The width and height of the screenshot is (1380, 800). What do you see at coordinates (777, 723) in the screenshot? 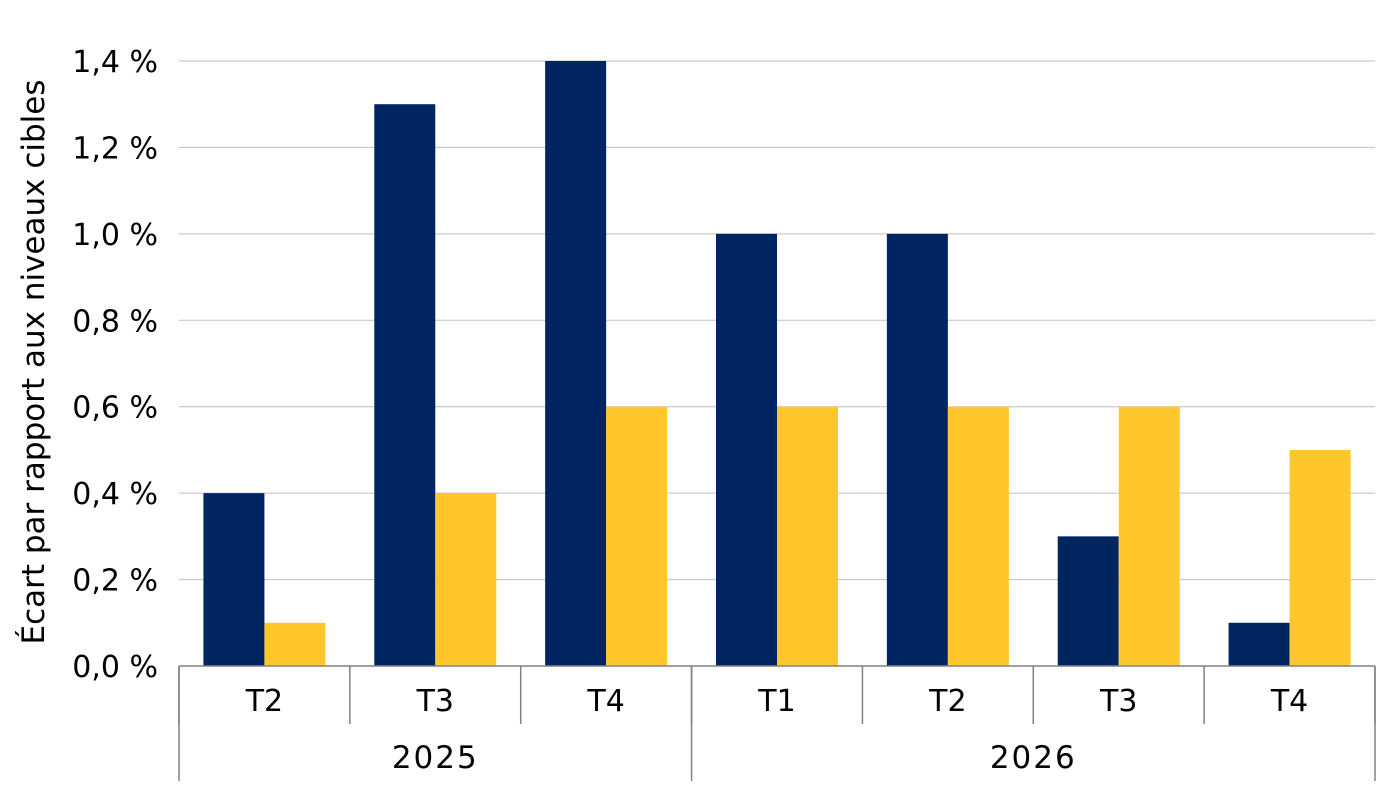
I see `x-axis: T2 T3 T4 T1 T2 T3 T4 2025 2026` at bounding box center [777, 723].